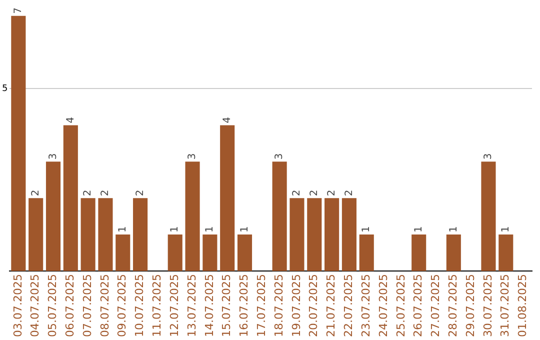  What do you see at coordinates (487, 306) in the screenshot?
I see `x-tick-label: 30.07.2025` at bounding box center [487, 306].